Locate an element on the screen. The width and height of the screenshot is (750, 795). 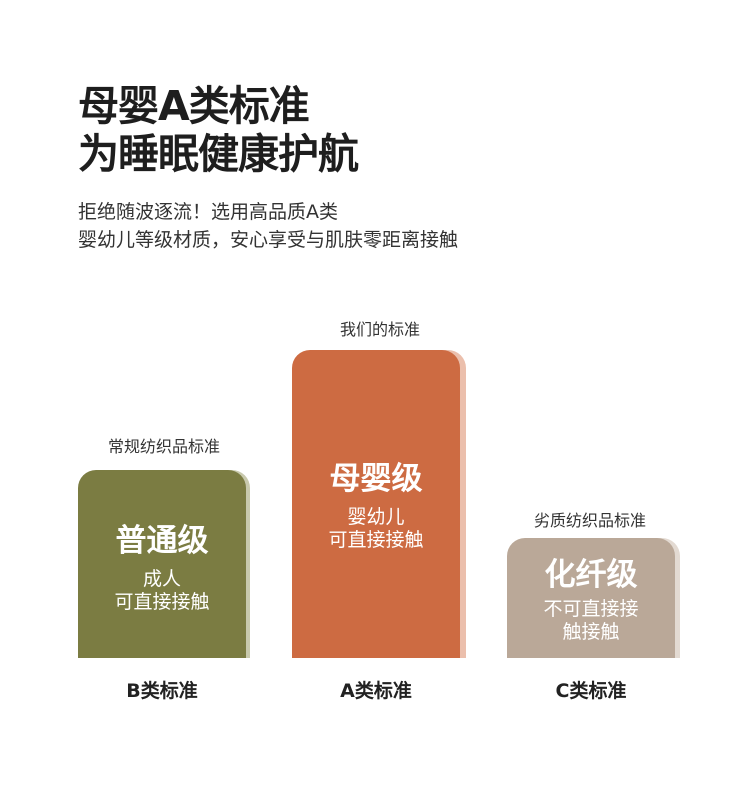
bar-a: 母婴级 婴幼儿 可直接接触 is located at coordinates (376, 504).